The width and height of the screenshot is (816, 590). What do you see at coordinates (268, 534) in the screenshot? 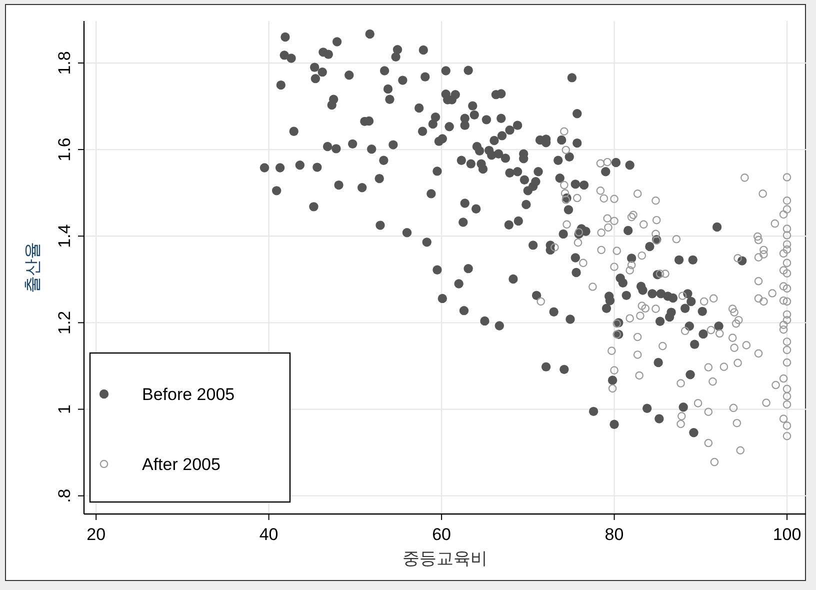
I see `x-tick-label: 40` at bounding box center [268, 534].